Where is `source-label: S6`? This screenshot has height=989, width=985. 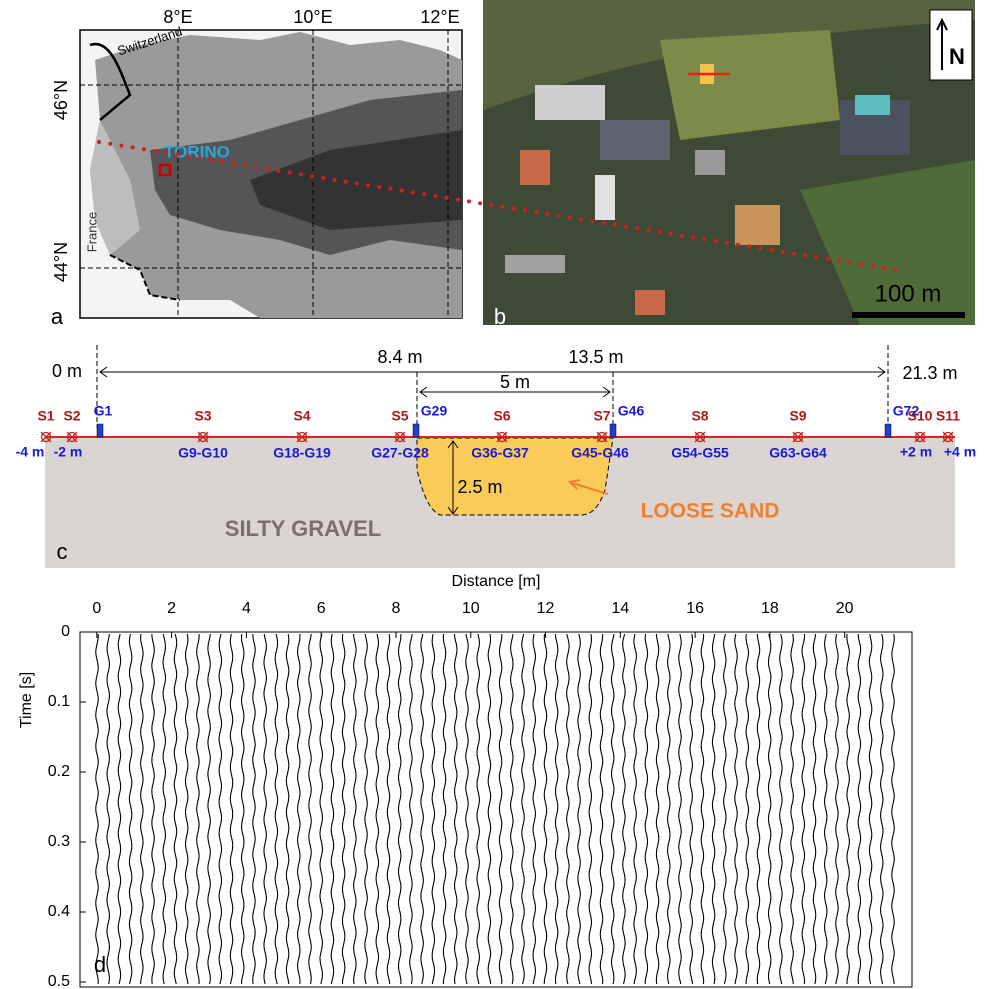 source-label: S6 is located at coordinates (501, 416).